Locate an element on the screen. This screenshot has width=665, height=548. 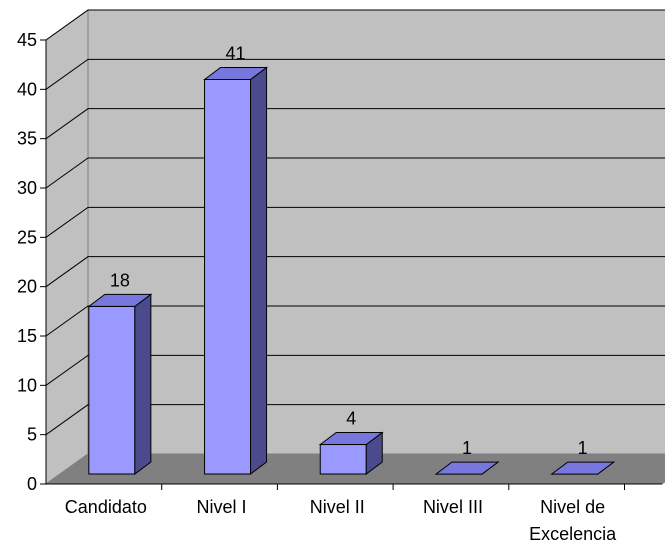
x-tick-label: Nivel de Excelencia is located at coordinates (573, 520).